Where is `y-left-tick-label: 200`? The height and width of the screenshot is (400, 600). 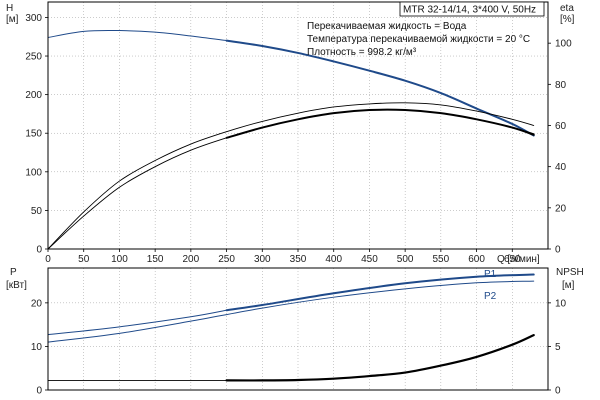 y-left-tick-label: 200 is located at coordinates (33, 95).